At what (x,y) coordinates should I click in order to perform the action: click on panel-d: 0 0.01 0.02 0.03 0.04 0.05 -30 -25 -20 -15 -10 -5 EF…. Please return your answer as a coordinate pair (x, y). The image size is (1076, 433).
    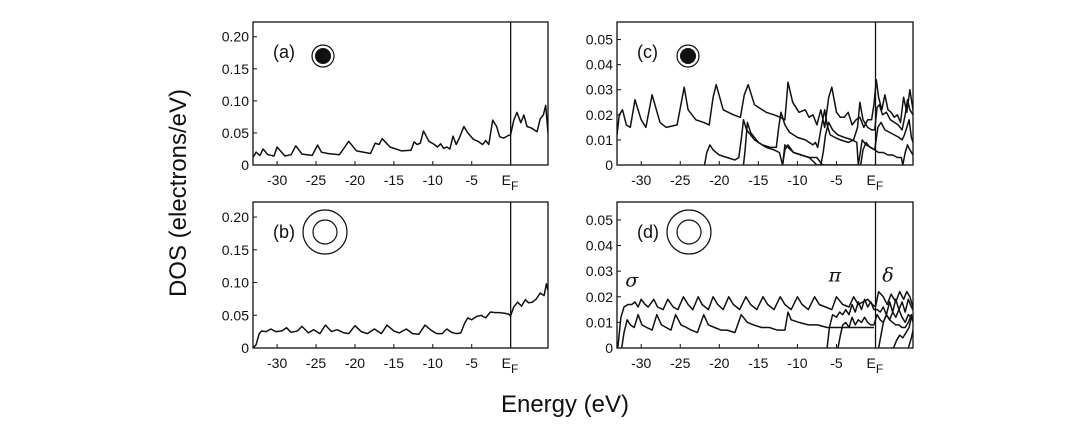
    Looking at the image, I should click on (750, 288).